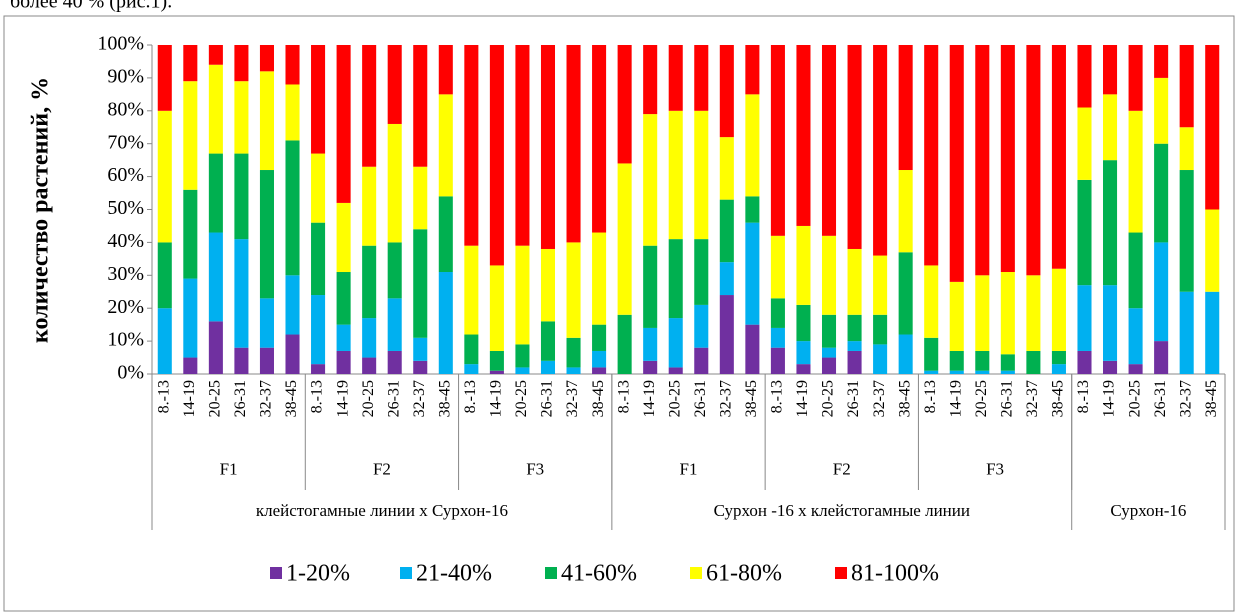 This screenshot has width=1239, height=612. What do you see at coordinates (382, 468) in the screenshot?
I see `subgroup-label: F2` at bounding box center [382, 468].